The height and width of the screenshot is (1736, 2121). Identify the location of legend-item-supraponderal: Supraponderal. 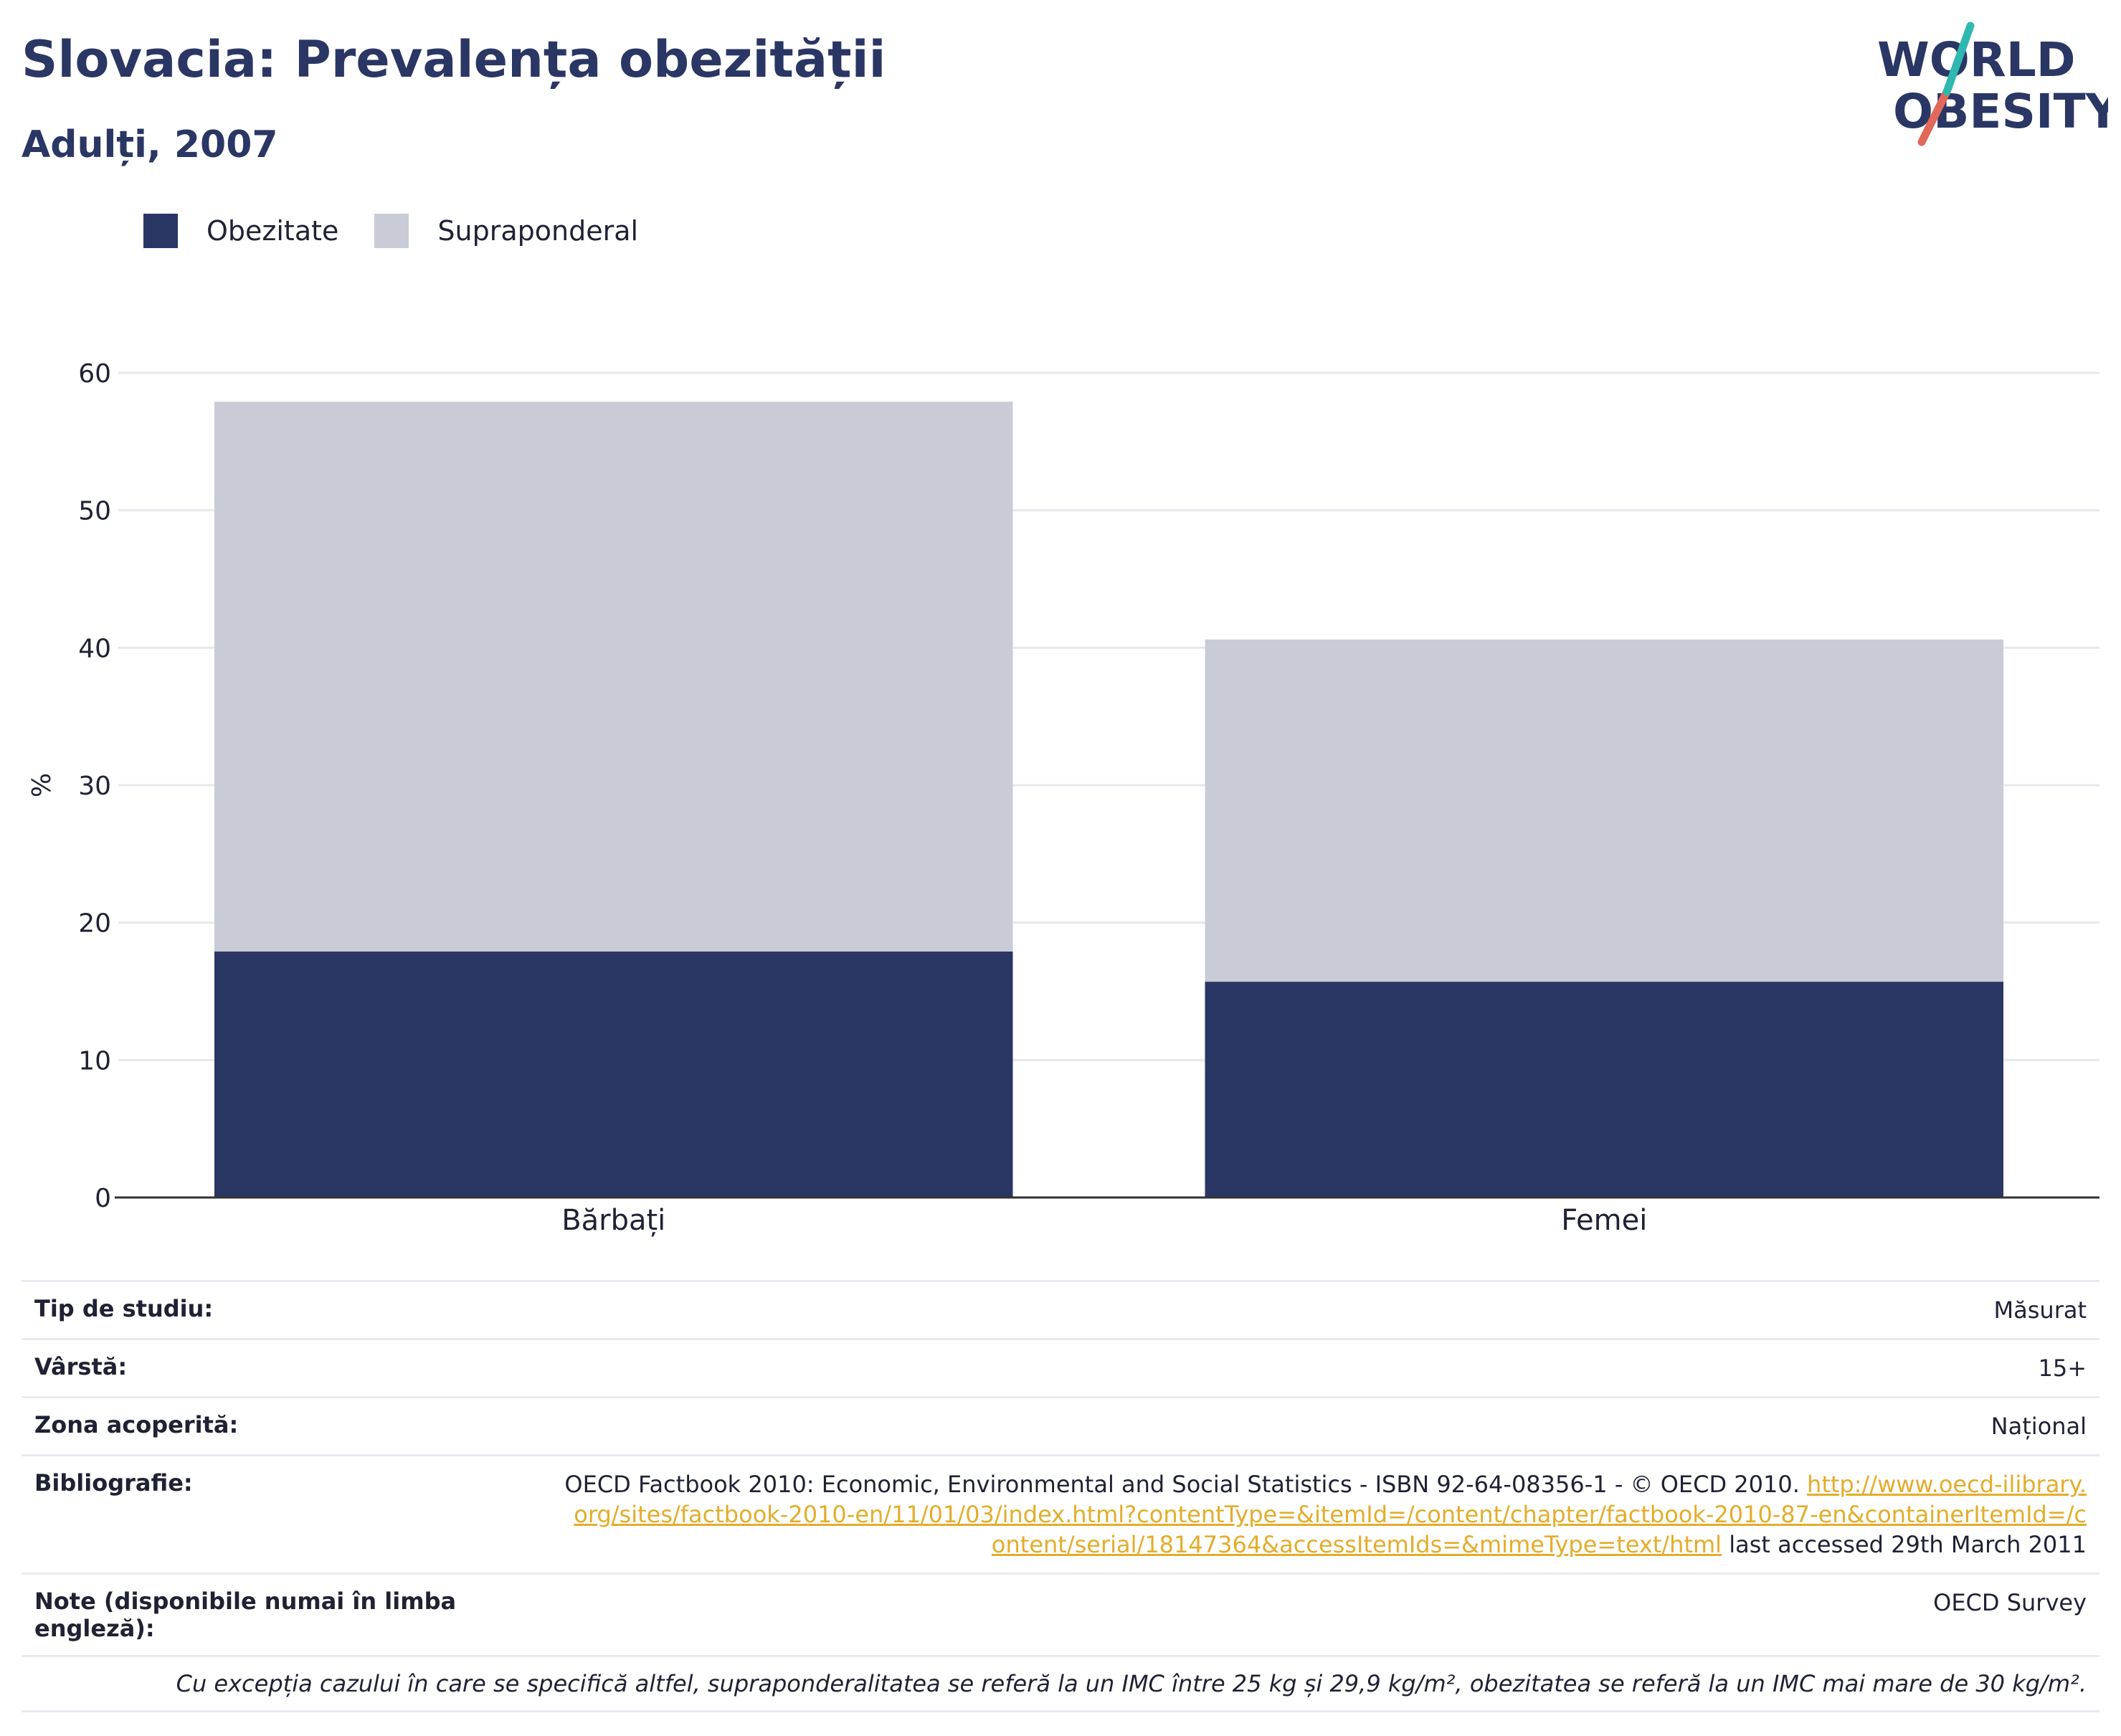
(506, 231).